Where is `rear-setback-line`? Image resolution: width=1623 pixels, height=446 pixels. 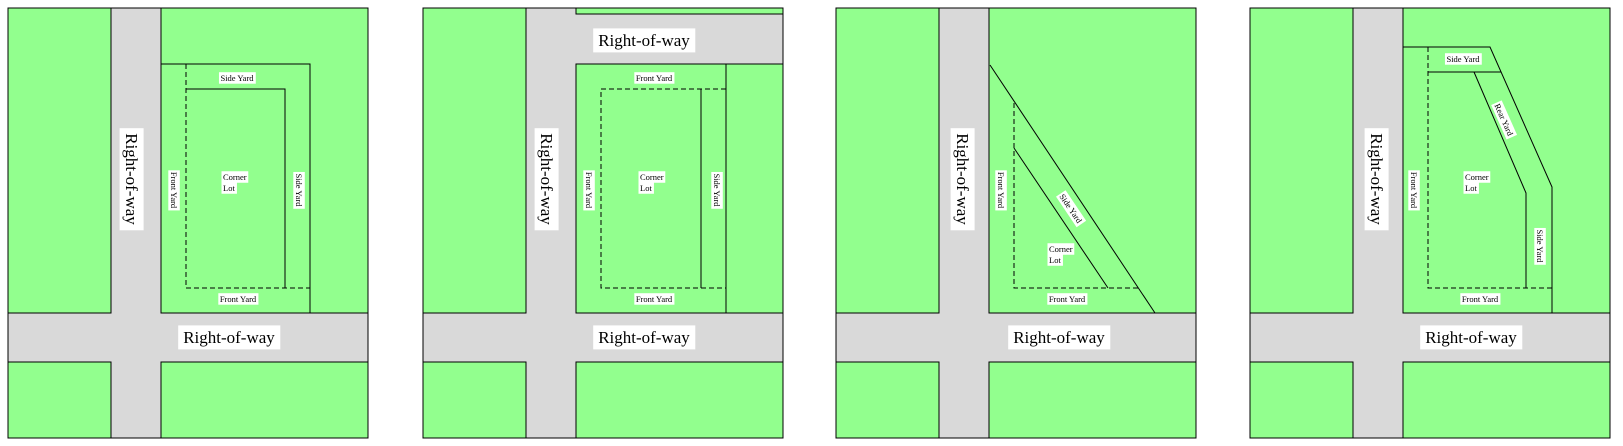 rear-setback-line is located at coordinates (1500, 179).